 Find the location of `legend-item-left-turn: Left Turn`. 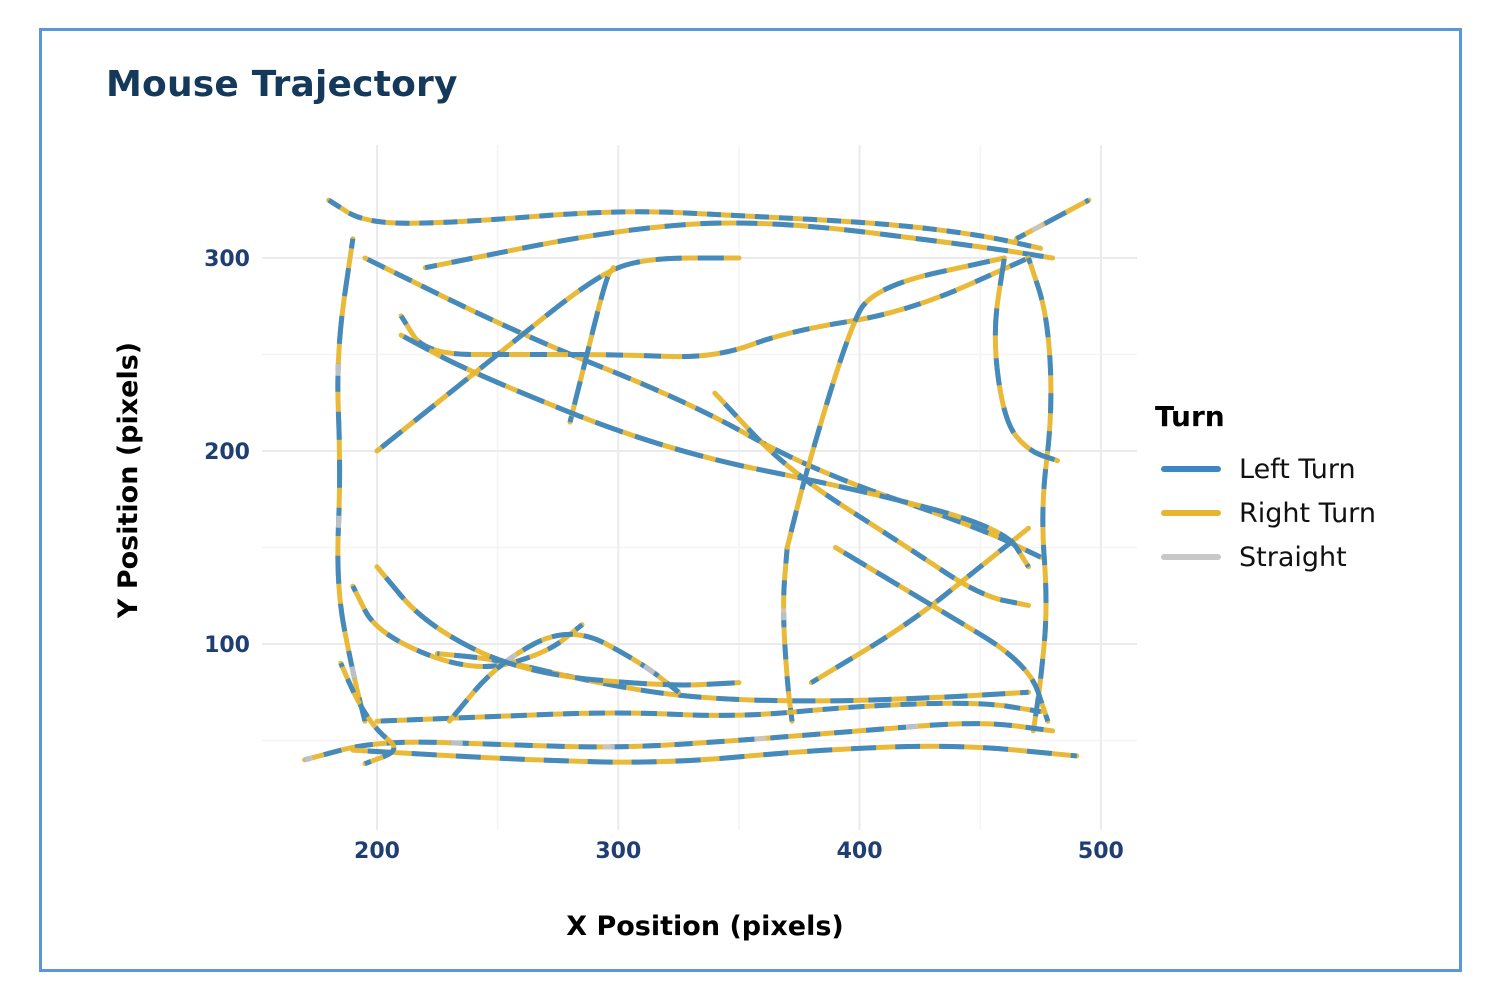

legend-item-left-turn: Left Turn is located at coordinates (1265, 469).